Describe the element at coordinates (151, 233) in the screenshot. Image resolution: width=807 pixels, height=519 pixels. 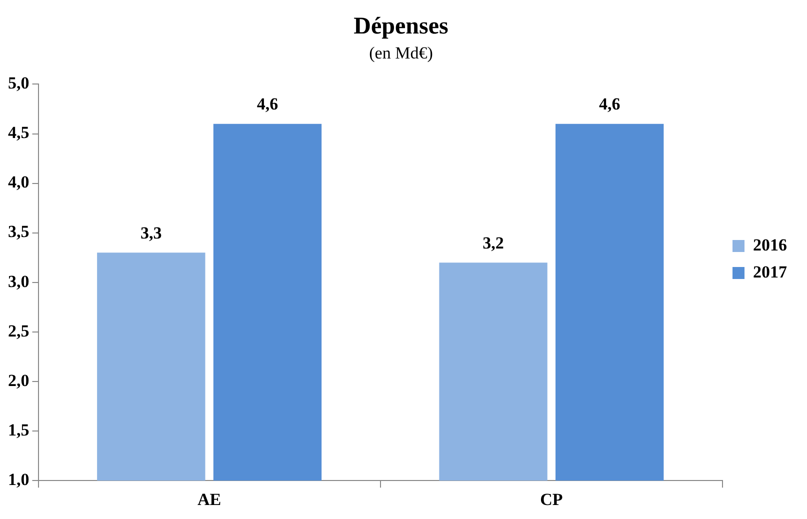
I see `data-label: 3,3` at that location.